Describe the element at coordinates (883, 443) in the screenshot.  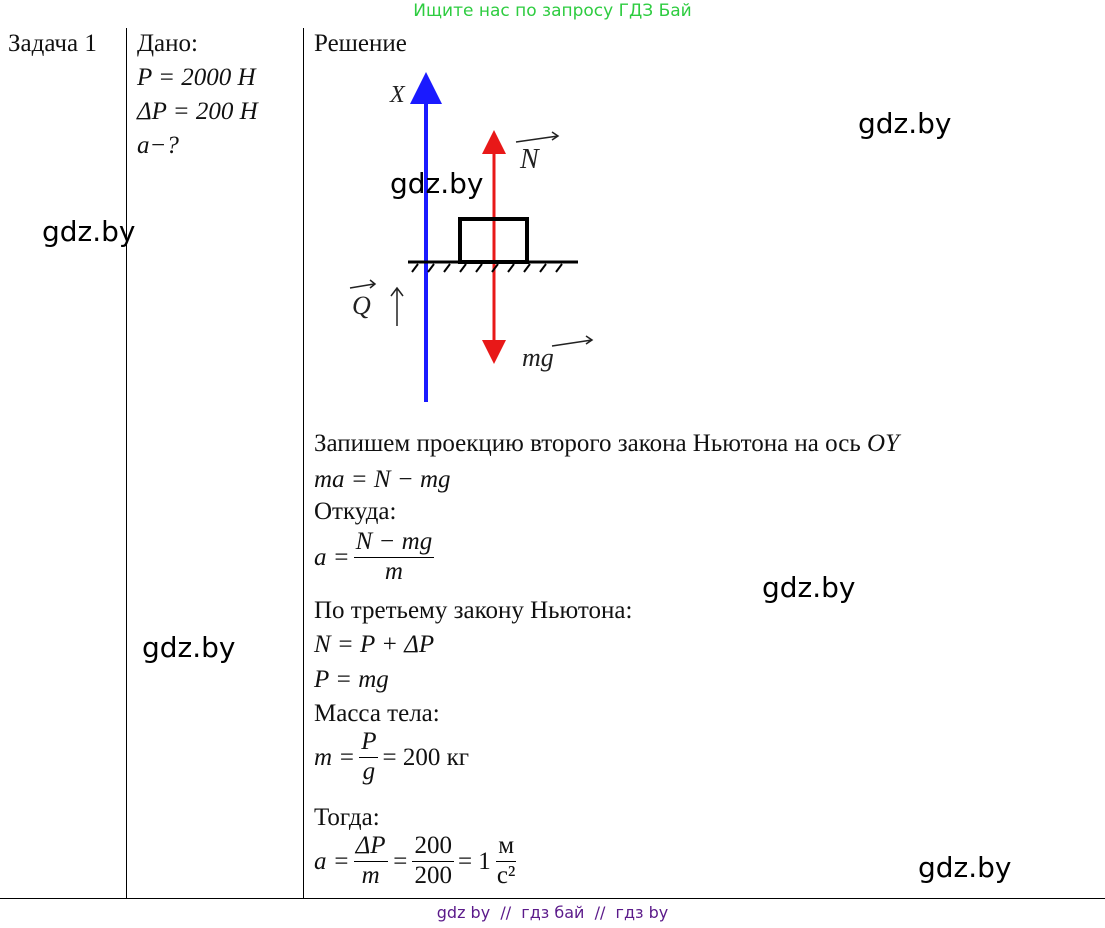
I see `axis-name: OY` at that location.